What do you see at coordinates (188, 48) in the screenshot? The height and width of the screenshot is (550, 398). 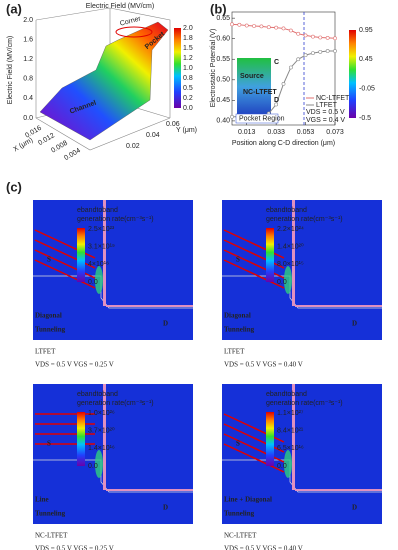 I see `colorbar-label: 1.5` at bounding box center [188, 48].